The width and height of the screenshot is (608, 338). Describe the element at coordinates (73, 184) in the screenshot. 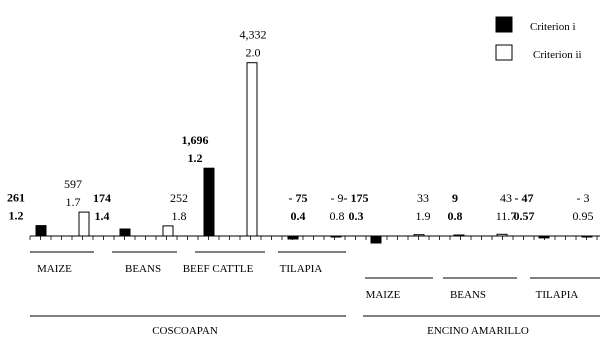

I see `bar-value-label: 597` at that location.